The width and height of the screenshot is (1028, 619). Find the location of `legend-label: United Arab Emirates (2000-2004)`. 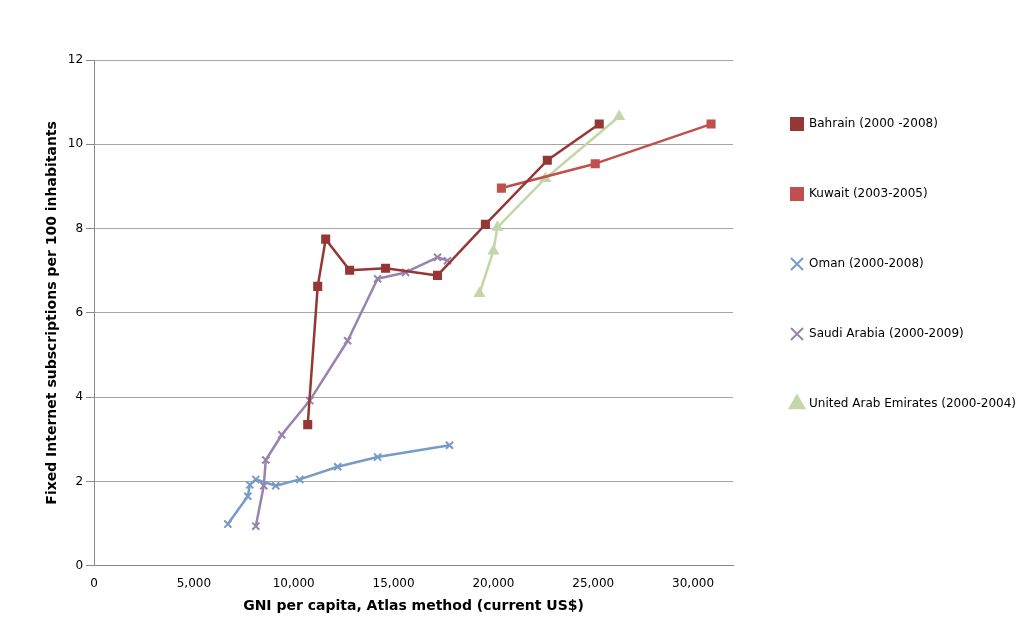

legend-label: United Arab Emirates (2000-2004) is located at coordinates (913, 403).